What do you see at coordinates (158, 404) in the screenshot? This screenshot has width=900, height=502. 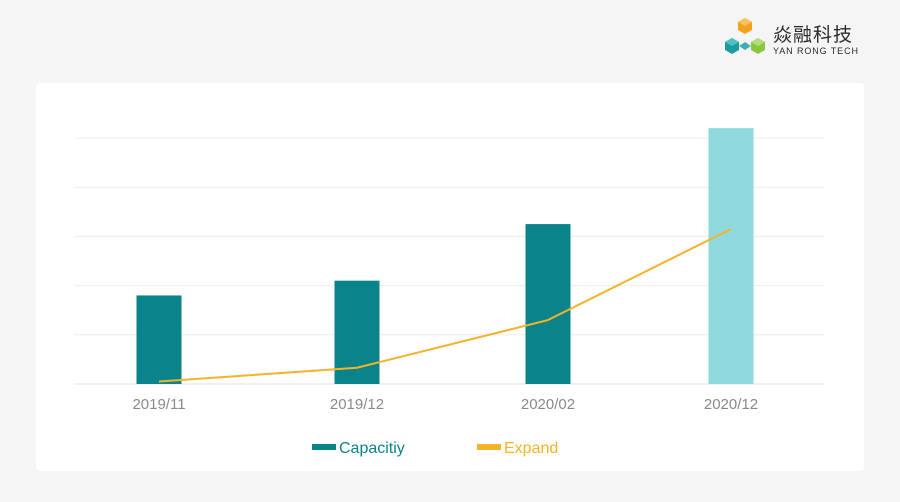 I see `x-tick-label: 2019/11` at bounding box center [158, 404].